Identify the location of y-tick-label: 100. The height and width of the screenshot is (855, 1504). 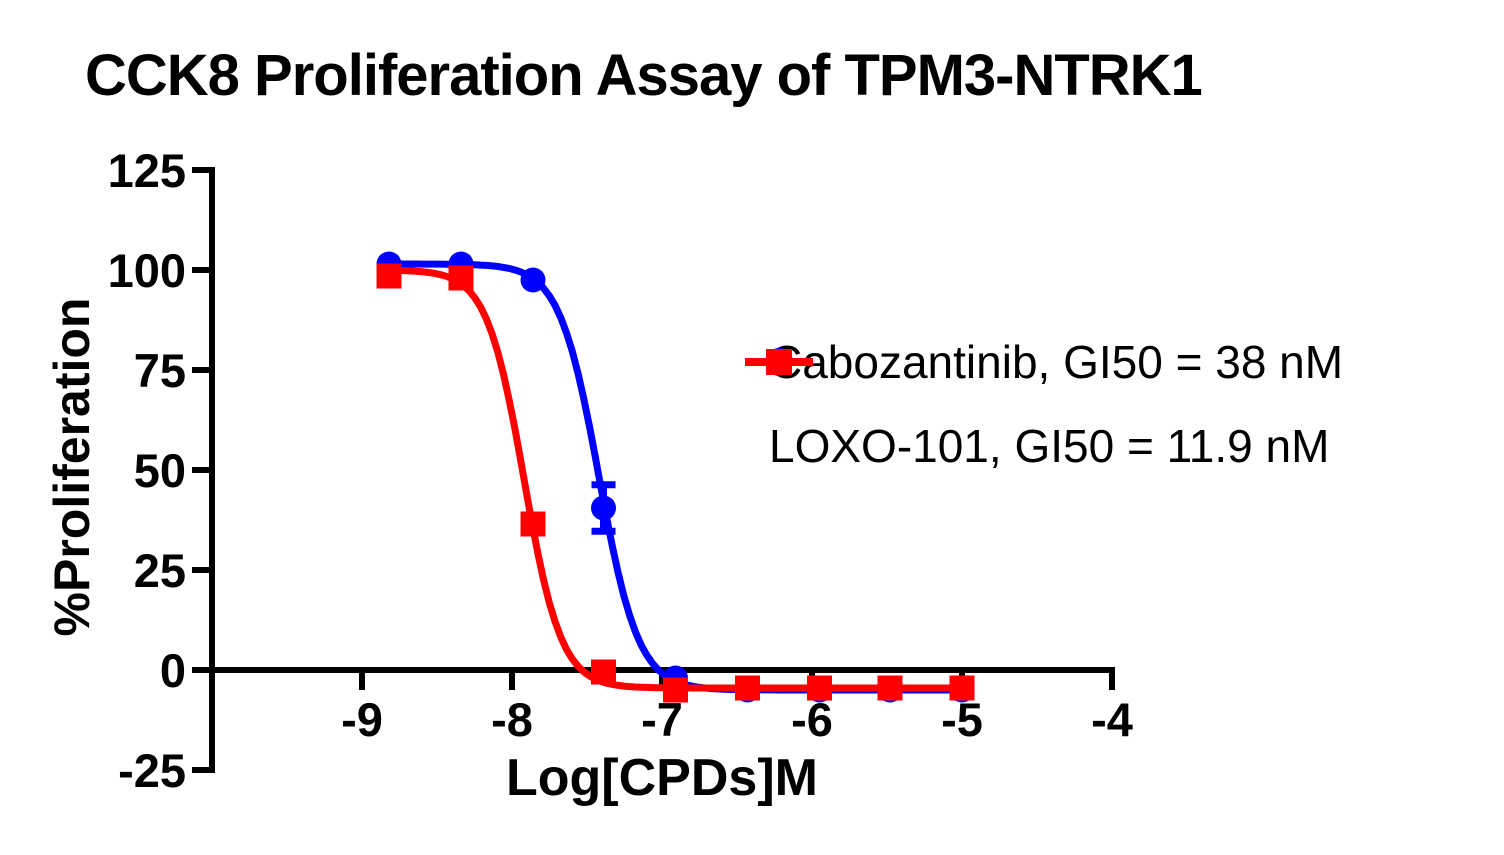
(147, 270).